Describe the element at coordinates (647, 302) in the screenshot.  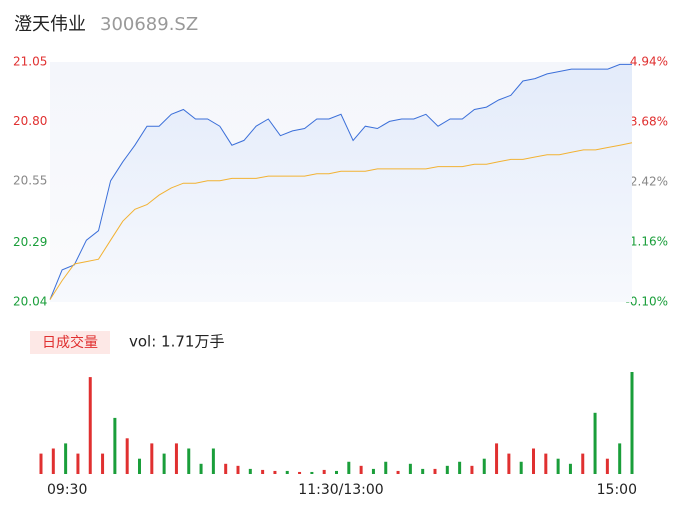
I see `y2-tick-label: -0.10%` at that location.